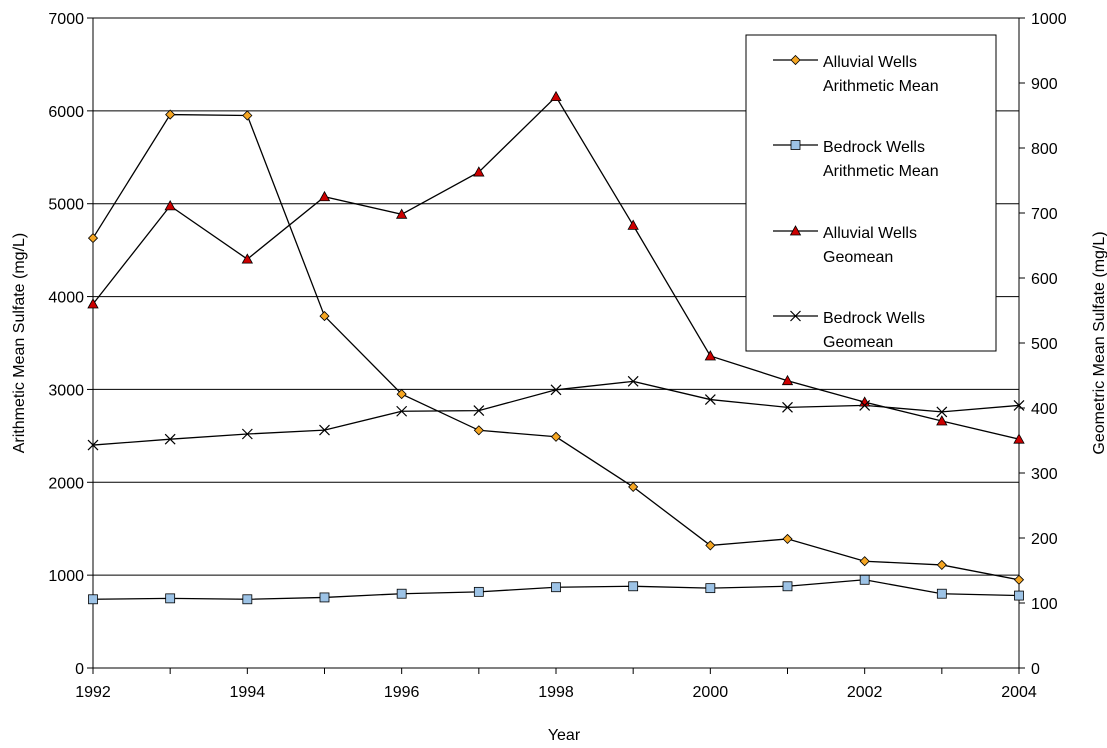  What do you see at coordinates (66, 112) in the screenshot?
I see `y-left-tick-label: 6000` at bounding box center [66, 112].